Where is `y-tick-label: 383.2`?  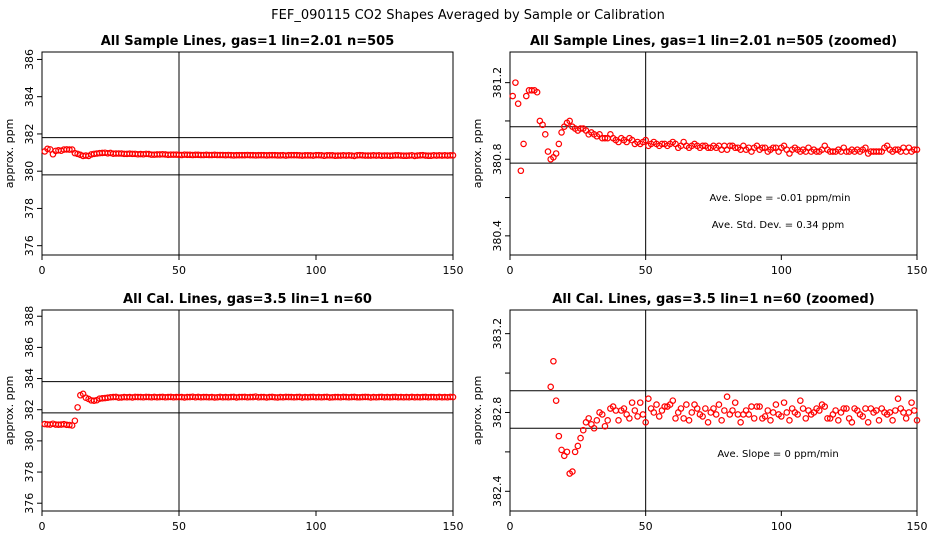
y-tick-label: 383.2 is located at coordinates (497, 334).